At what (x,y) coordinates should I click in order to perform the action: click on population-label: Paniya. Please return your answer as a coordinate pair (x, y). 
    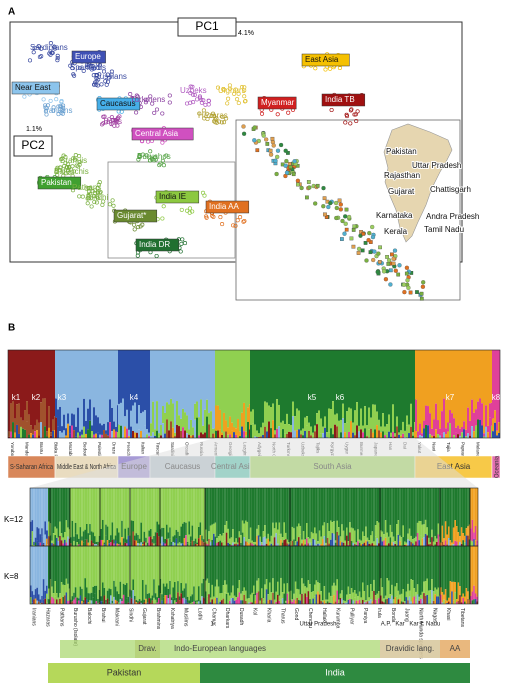
    Looking at the image, I should click on (365, 616).